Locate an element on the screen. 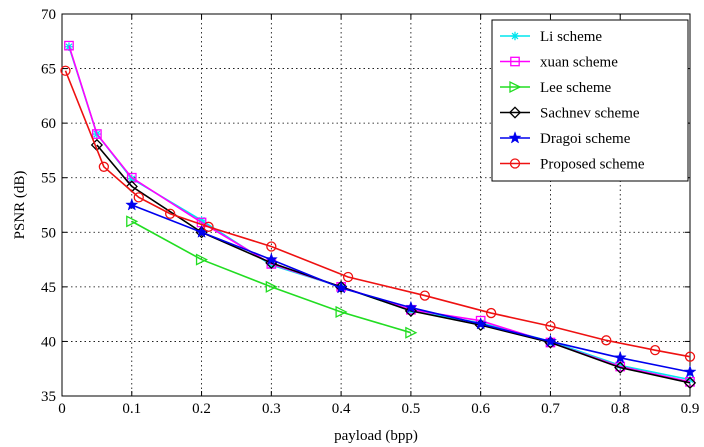  x-axis-label: payload (bpp) is located at coordinates (376, 436).